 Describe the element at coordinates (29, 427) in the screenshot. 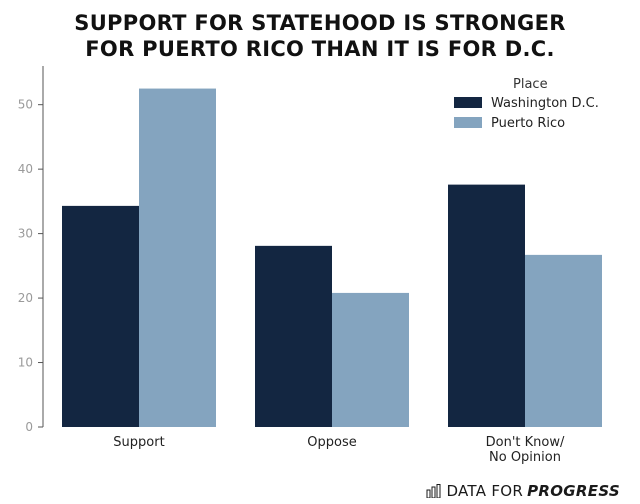

I see `y-tick-label: 0` at that location.